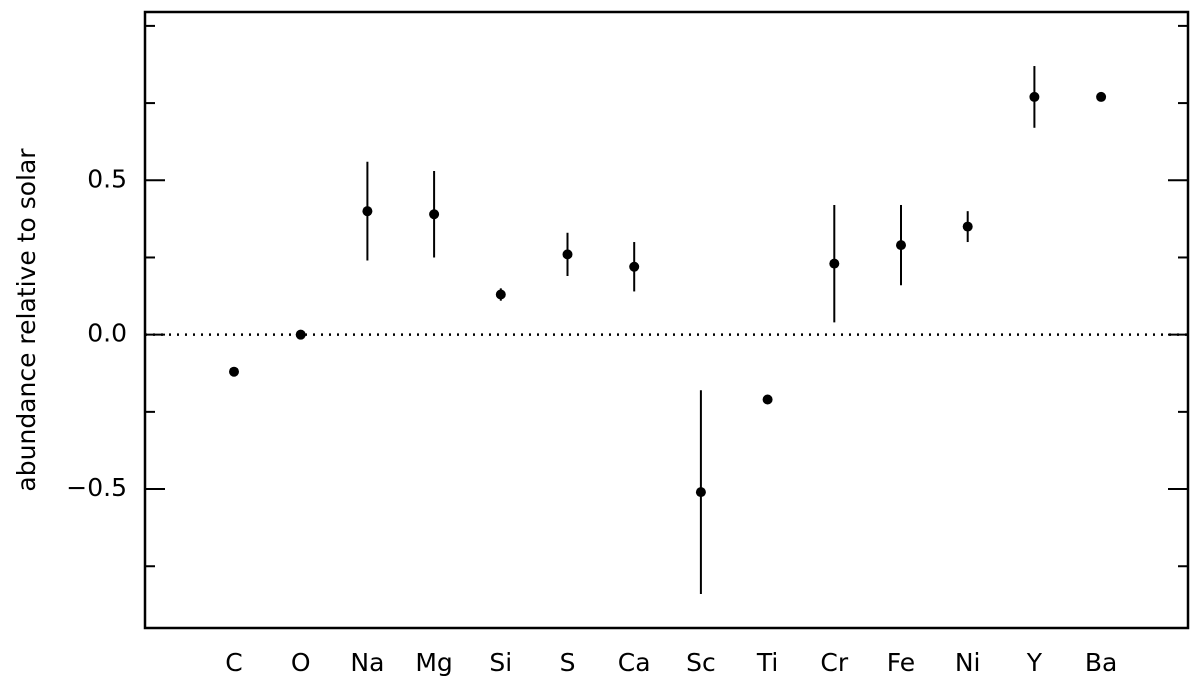 This screenshot has height=692, width=1200. What do you see at coordinates (26, 320) in the screenshot?
I see `y-axis-label: abundance relative to solar` at bounding box center [26, 320].